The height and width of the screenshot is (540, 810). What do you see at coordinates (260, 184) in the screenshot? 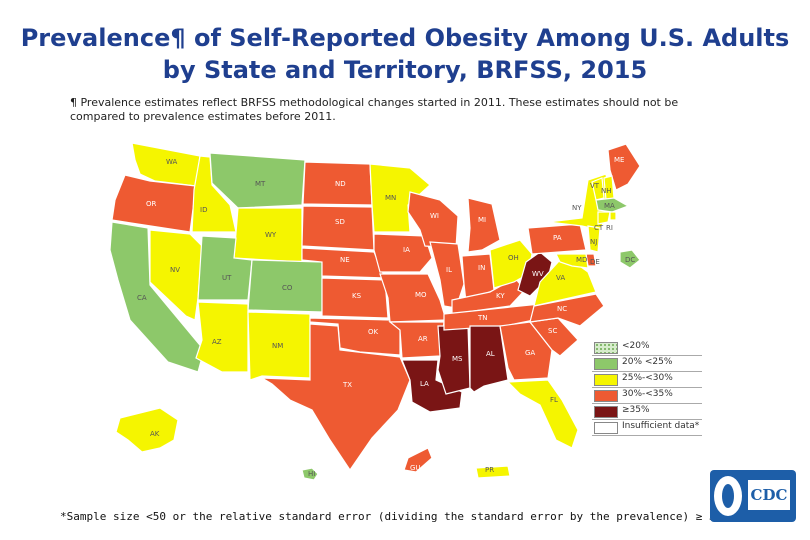
I see `svg-text: MT` at bounding box center [260, 184].